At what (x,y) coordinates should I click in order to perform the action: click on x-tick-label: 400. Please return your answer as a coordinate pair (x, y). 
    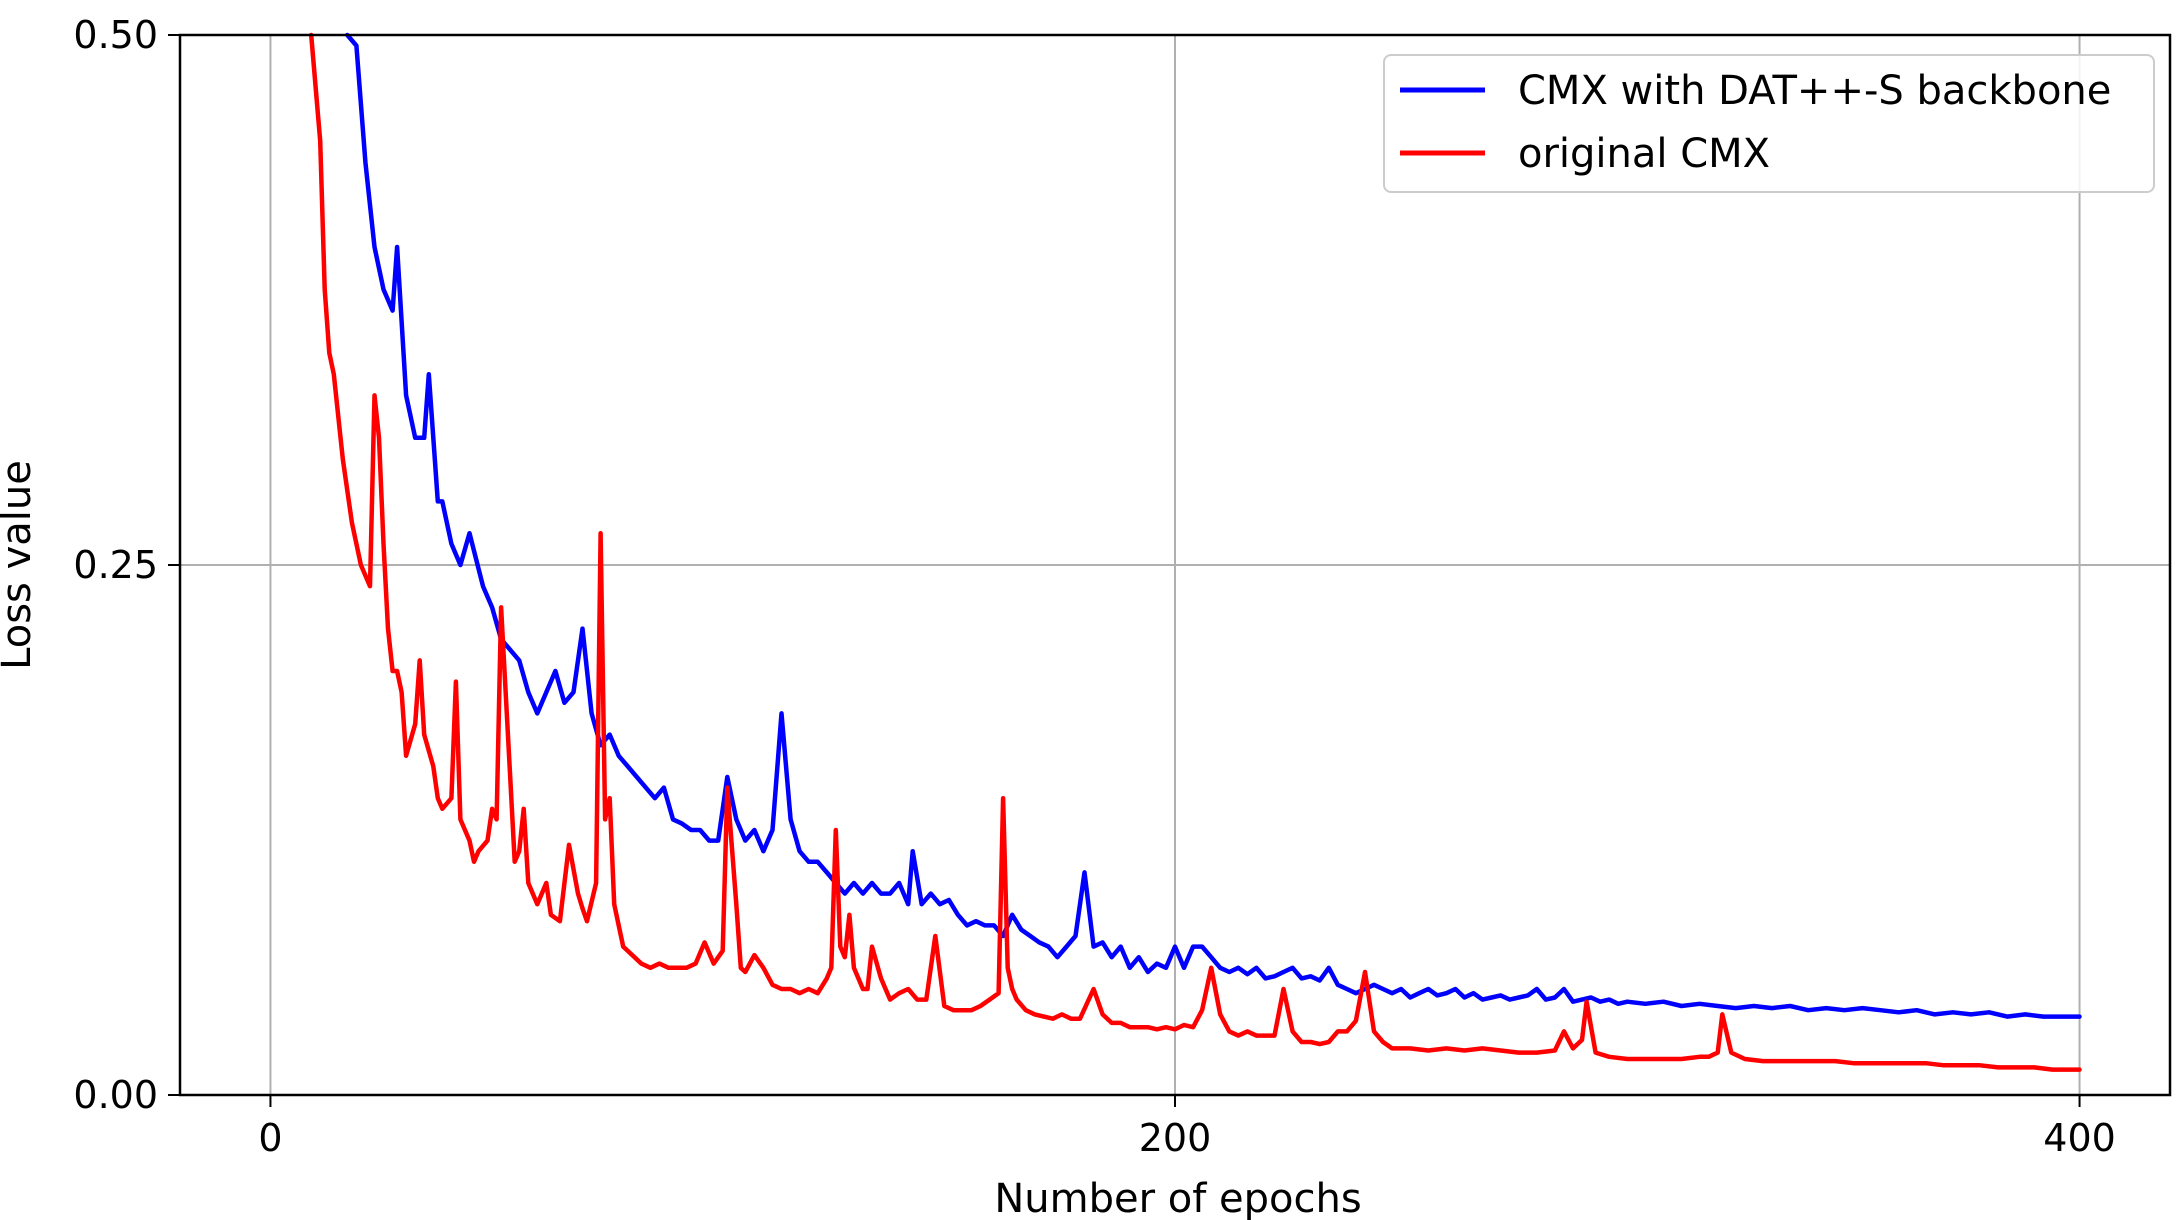
    Looking at the image, I should click on (2079, 1138).